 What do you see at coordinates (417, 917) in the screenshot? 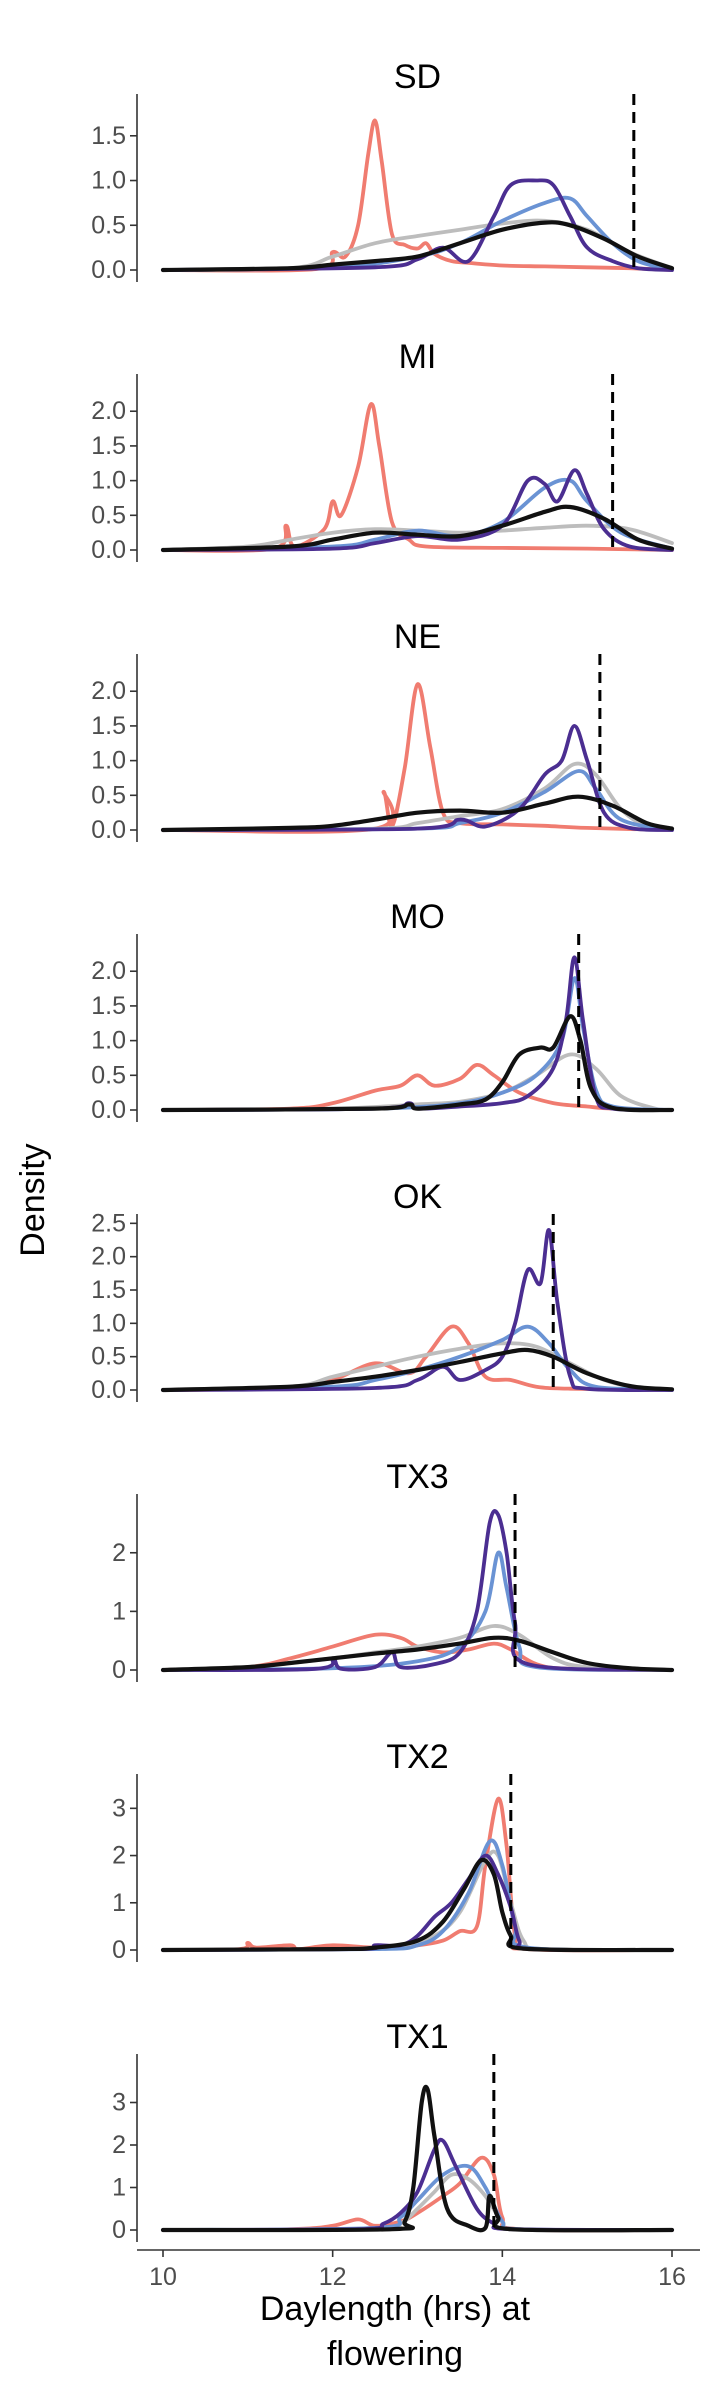
I see `panel-title: MO` at bounding box center [417, 917].